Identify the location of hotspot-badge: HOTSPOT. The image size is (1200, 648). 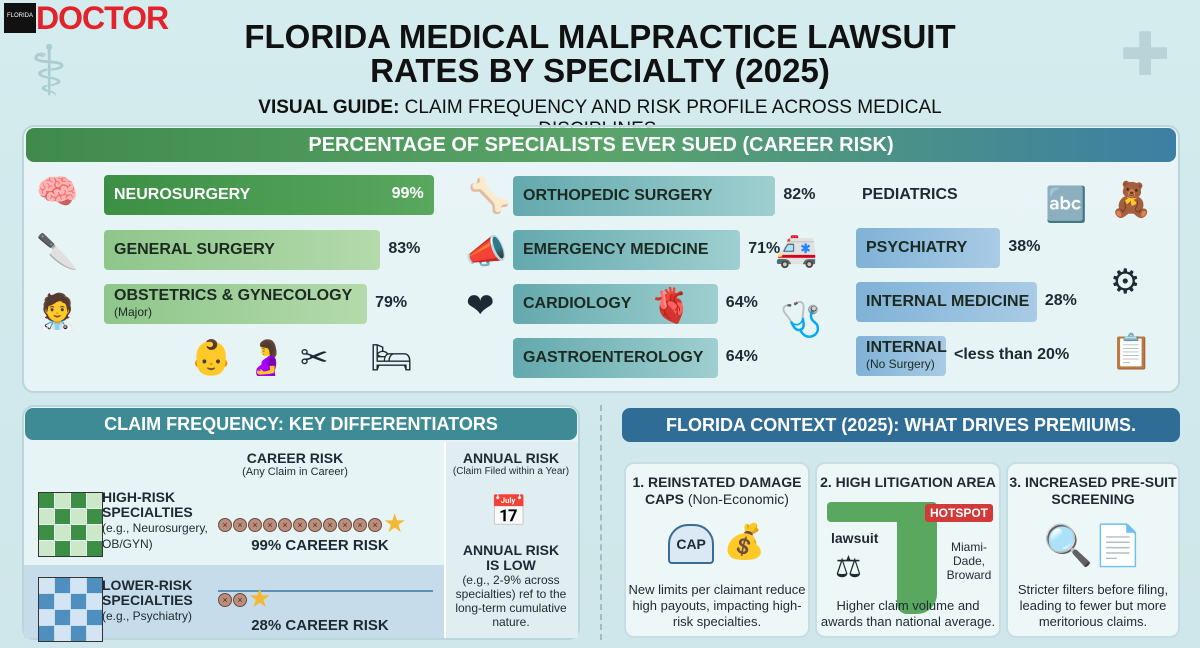
(959, 513).